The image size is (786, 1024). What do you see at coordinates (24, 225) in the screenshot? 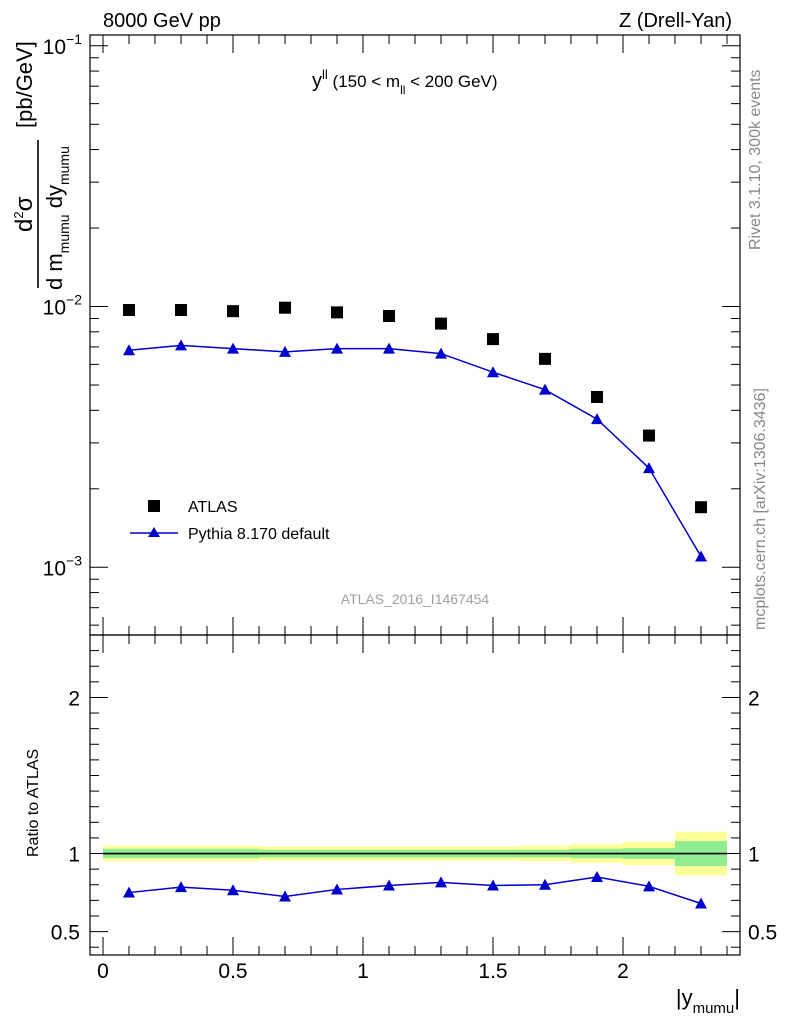
I see `y-label-d: d` at bounding box center [24, 225].